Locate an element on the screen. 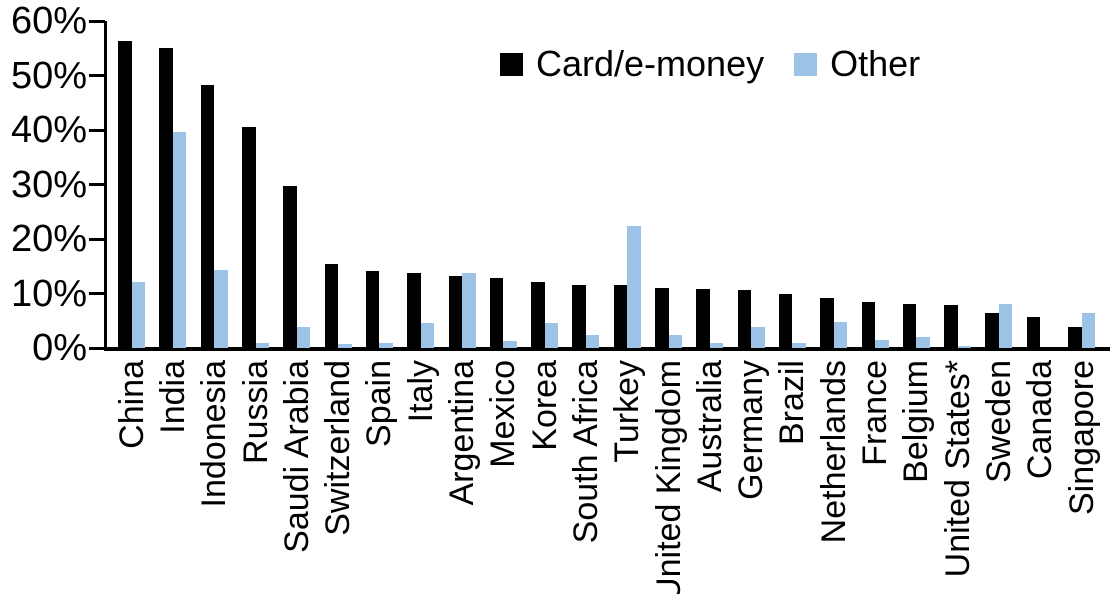 The height and width of the screenshot is (594, 1112). other-swatch is located at coordinates (806, 64).